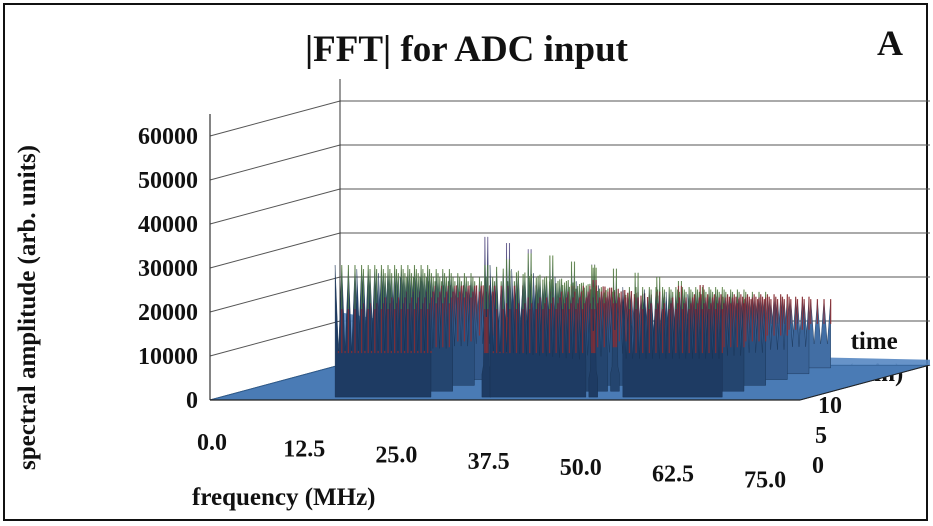  Describe the element at coordinates (304, 449) in the screenshot. I see `x-tick-label: 12.5` at that location.